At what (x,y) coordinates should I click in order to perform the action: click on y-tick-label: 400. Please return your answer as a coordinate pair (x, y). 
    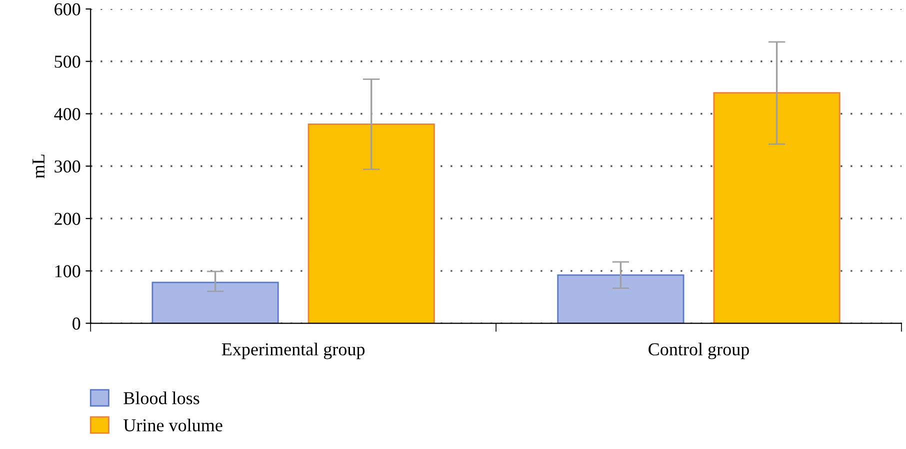
    Looking at the image, I should click on (67, 114).